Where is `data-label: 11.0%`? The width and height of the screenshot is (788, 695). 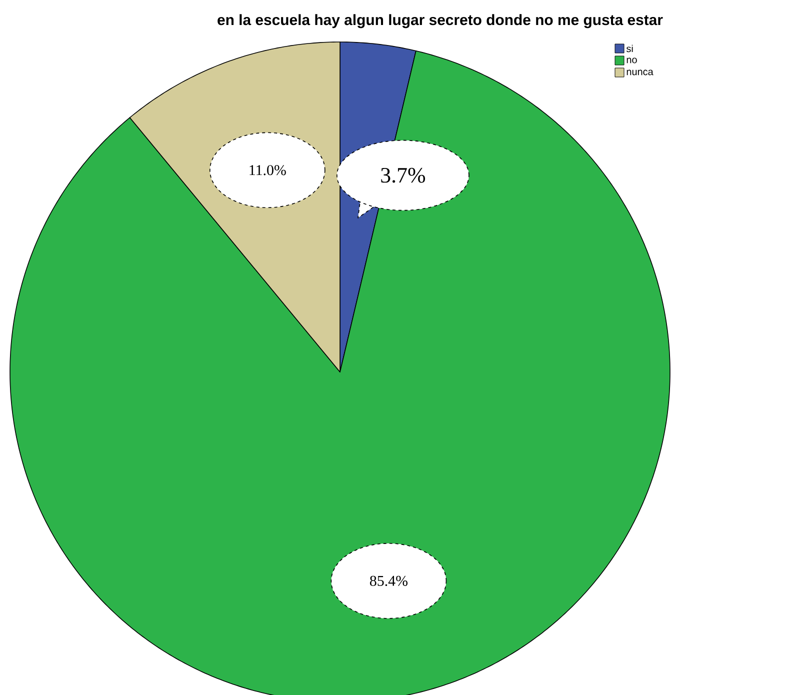 data-label: 11.0% is located at coordinates (268, 170).